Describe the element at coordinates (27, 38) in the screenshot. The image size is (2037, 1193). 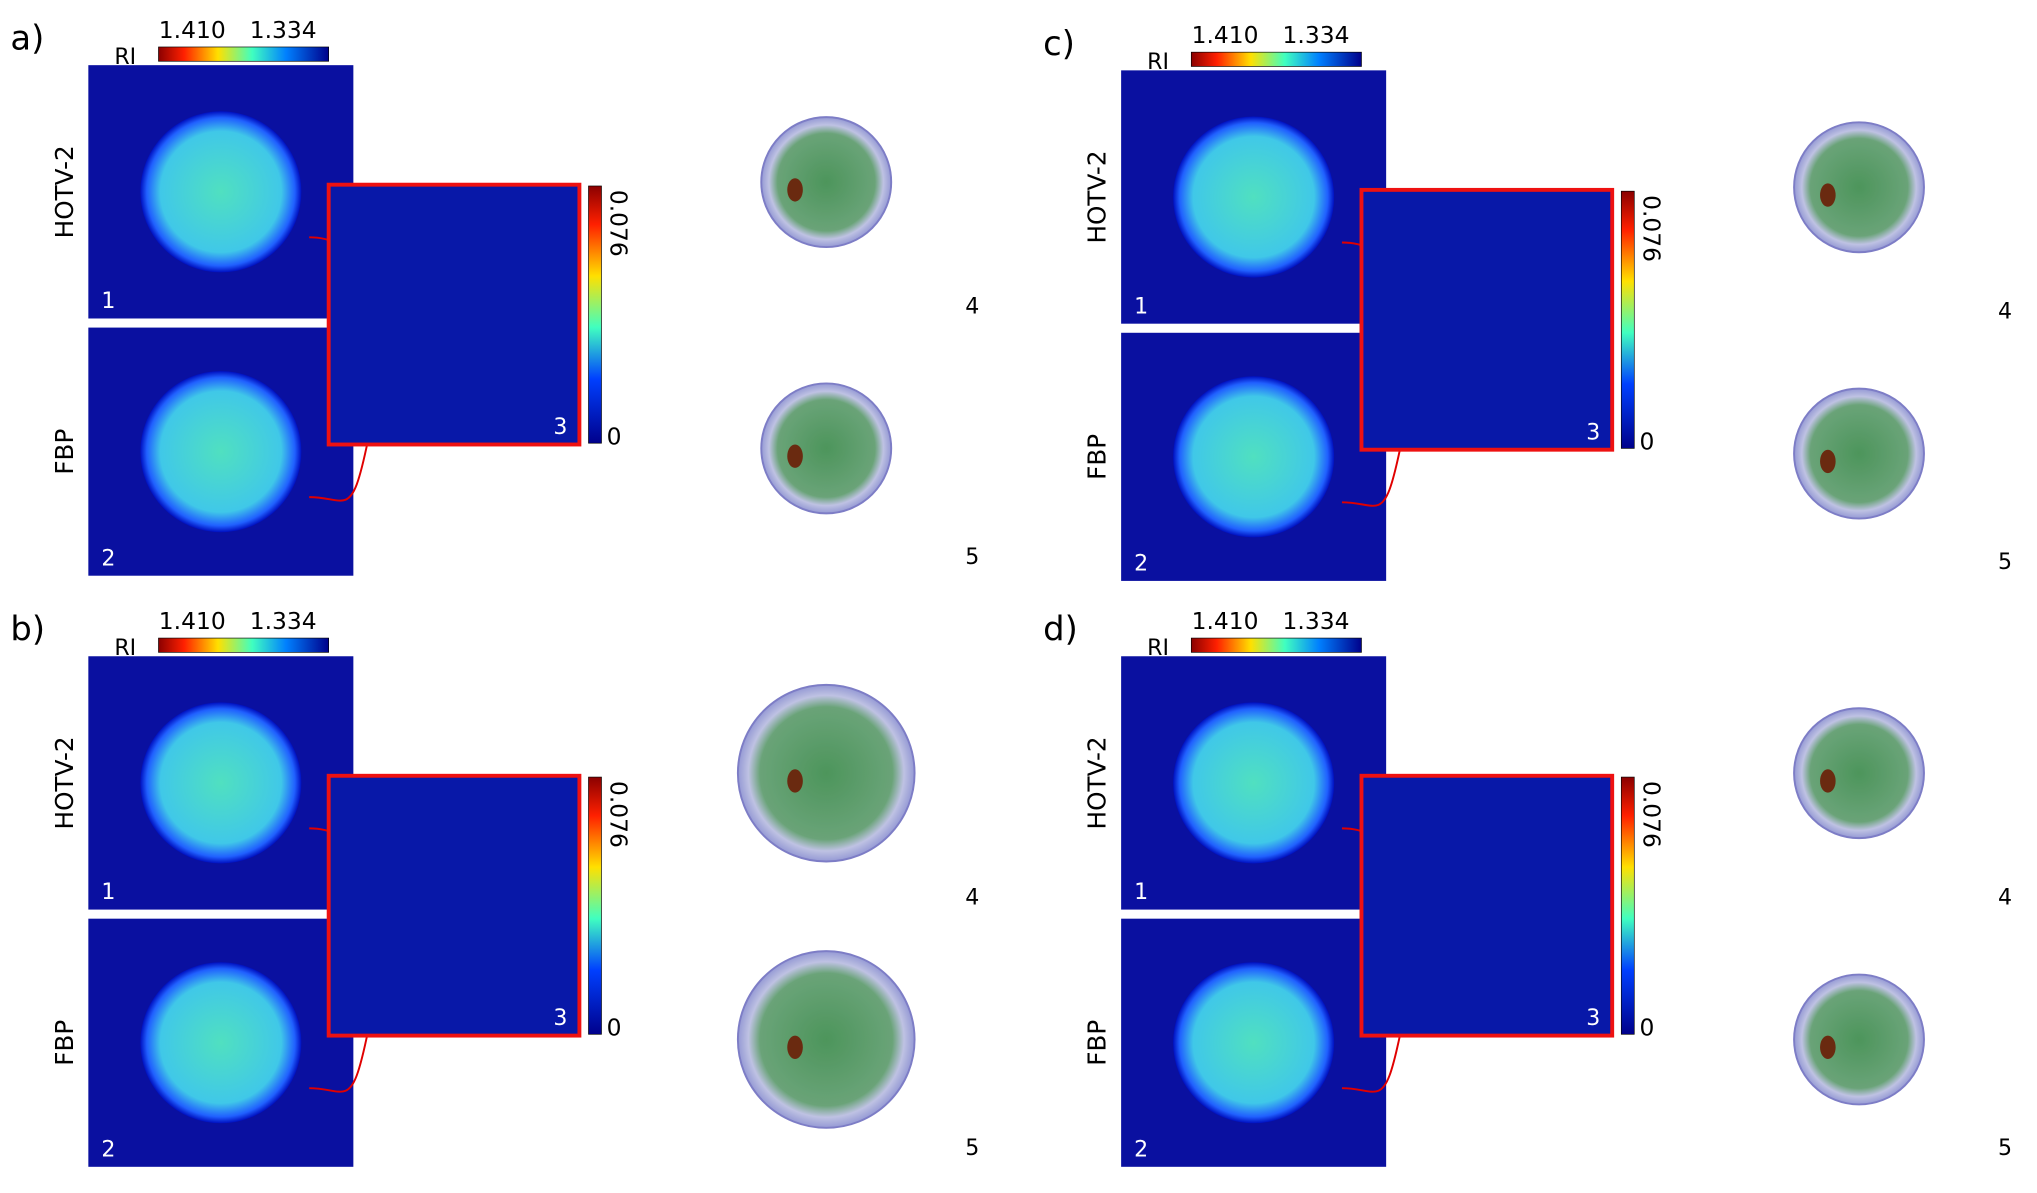
I see `panel-label: a)` at that location.